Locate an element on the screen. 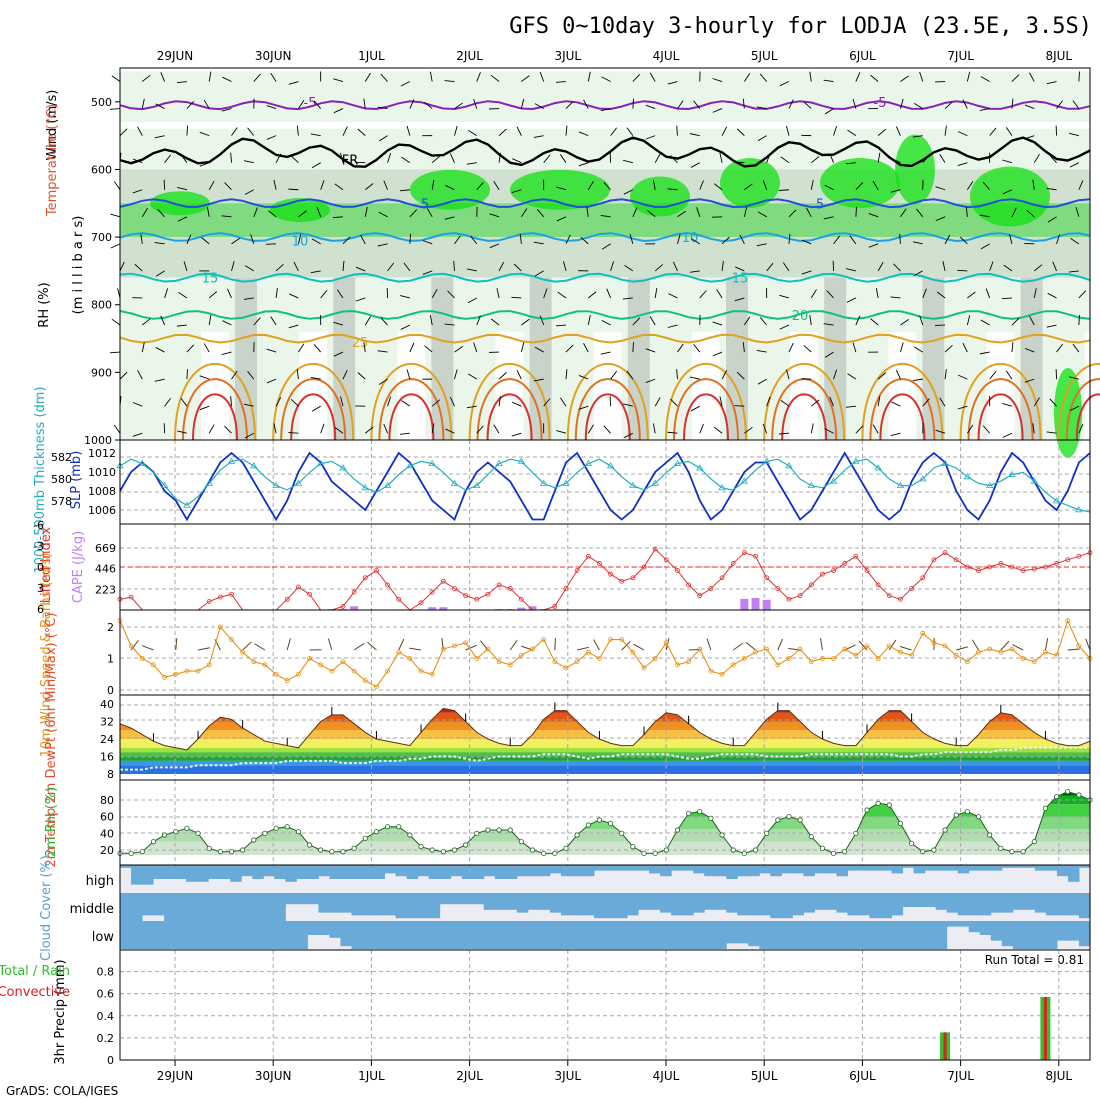 The height and width of the screenshot is (1100, 1100). slp-line is located at coordinates (605, 486).